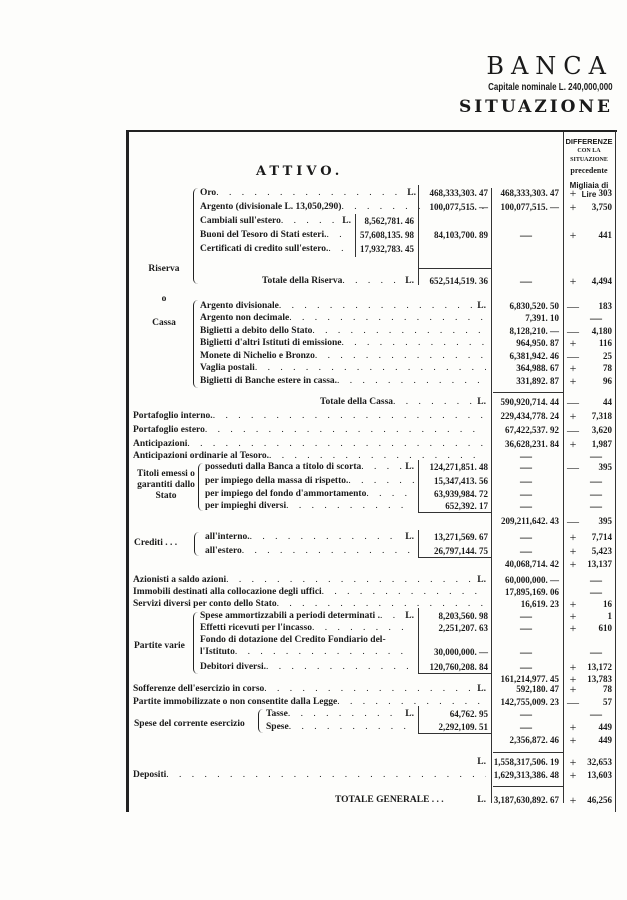 The height and width of the screenshot is (900, 627). What do you see at coordinates (410, 800) in the screenshot?
I see `row-label: TOTALE GENERALE . . . L.` at bounding box center [410, 800].